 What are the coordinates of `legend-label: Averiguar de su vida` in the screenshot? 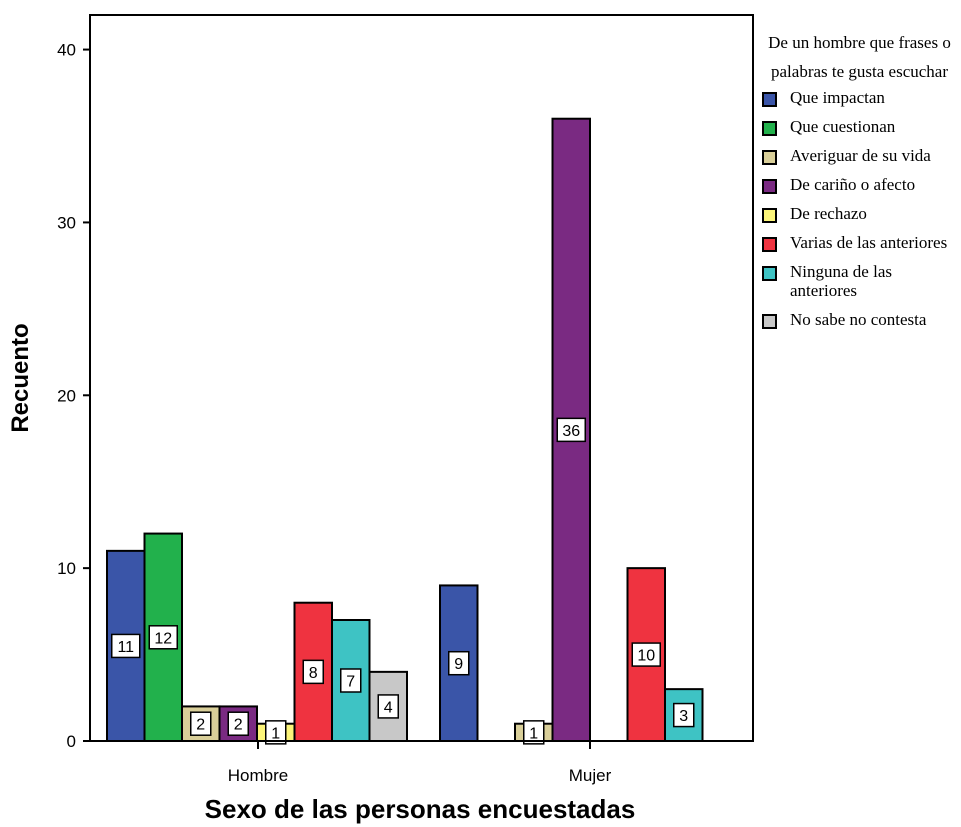 It's located at (860, 155).